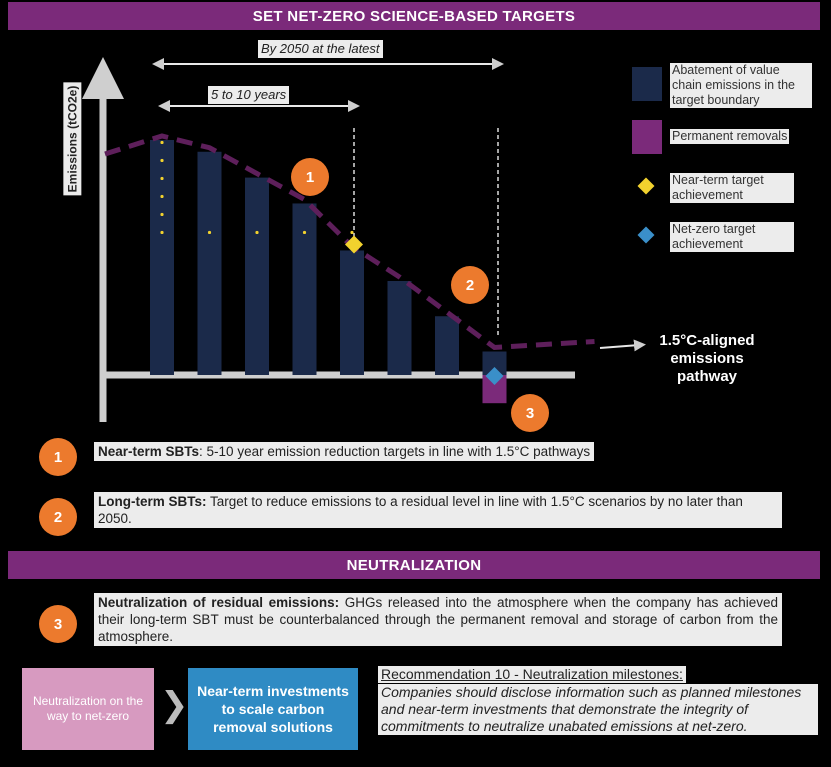 This screenshot has height=767, width=831. Describe the element at coordinates (470, 285) in the screenshot. I see `badge-2-chart: 2` at that location.